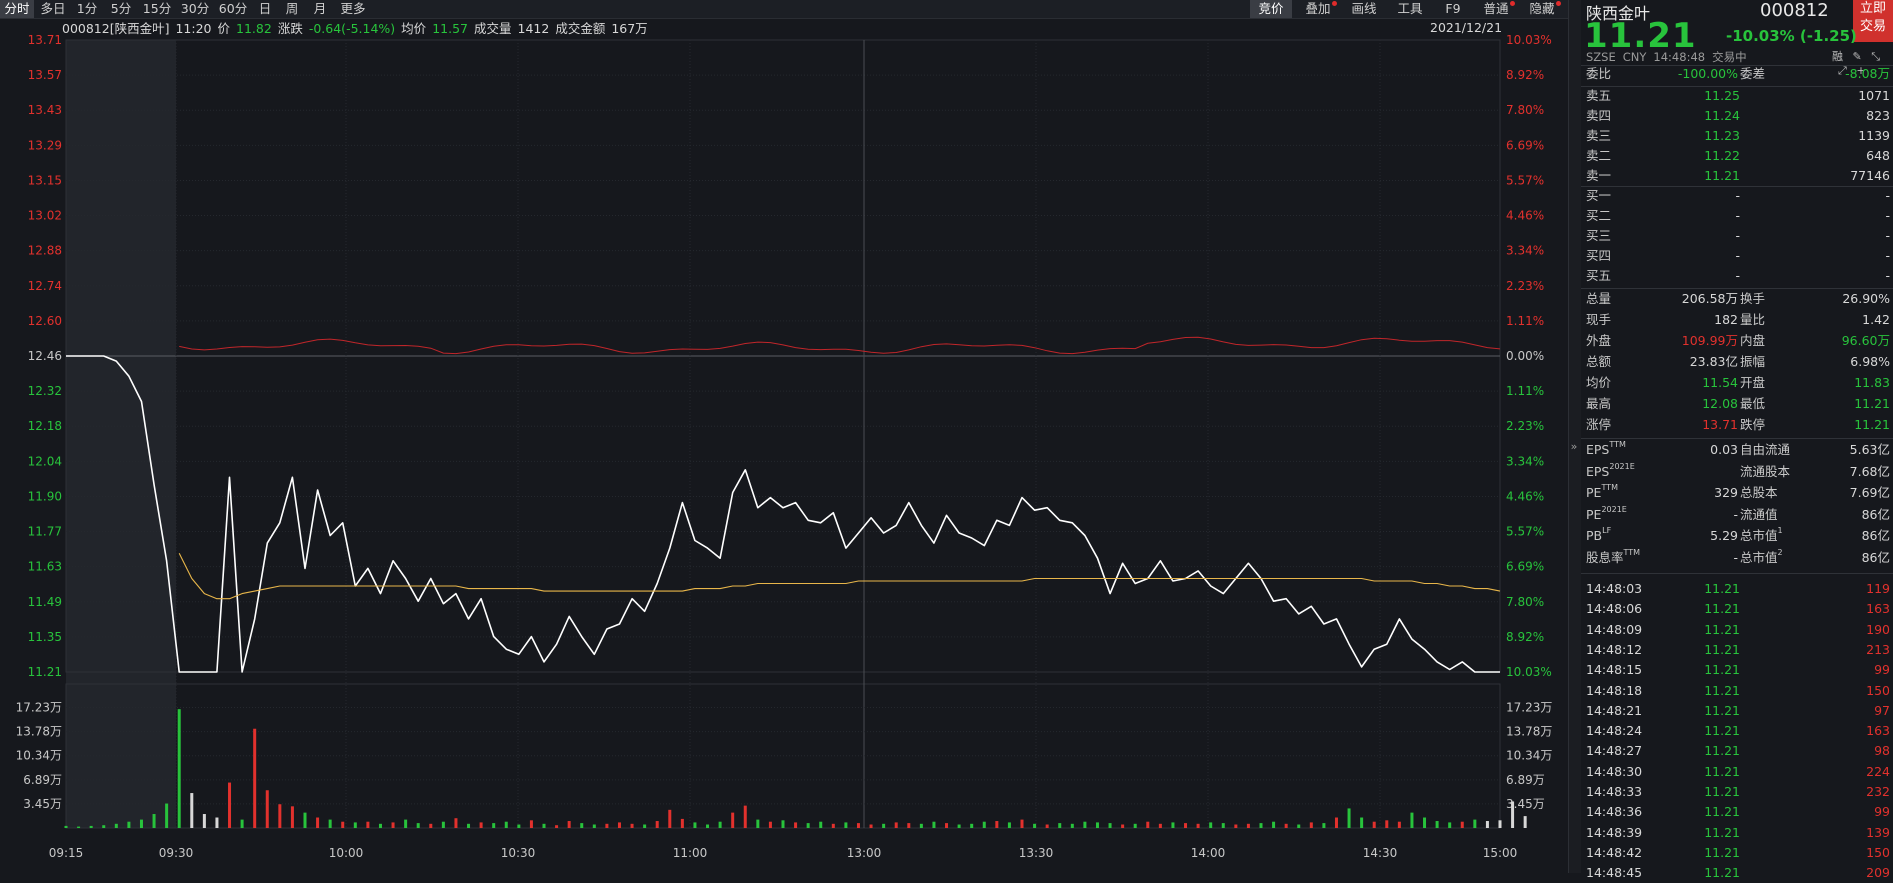 The image size is (1893, 883). Describe the element at coordinates (1861, 70) in the screenshot. I see `add-icon: +` at that location.